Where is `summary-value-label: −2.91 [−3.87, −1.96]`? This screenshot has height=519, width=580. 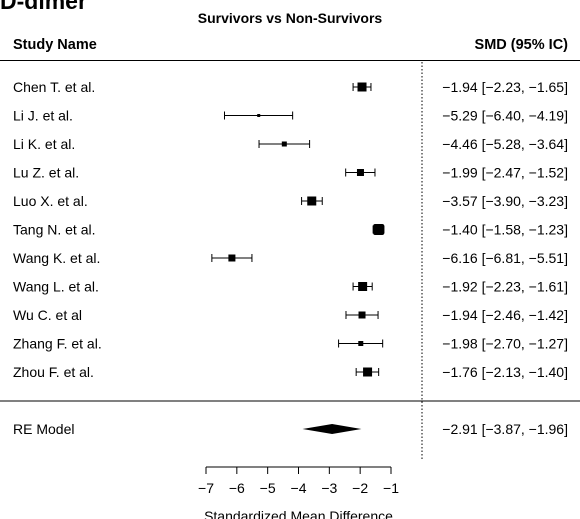
summary-value-label: −2.91 [−3.87, −1.96] is located at coordinates (505, 429).